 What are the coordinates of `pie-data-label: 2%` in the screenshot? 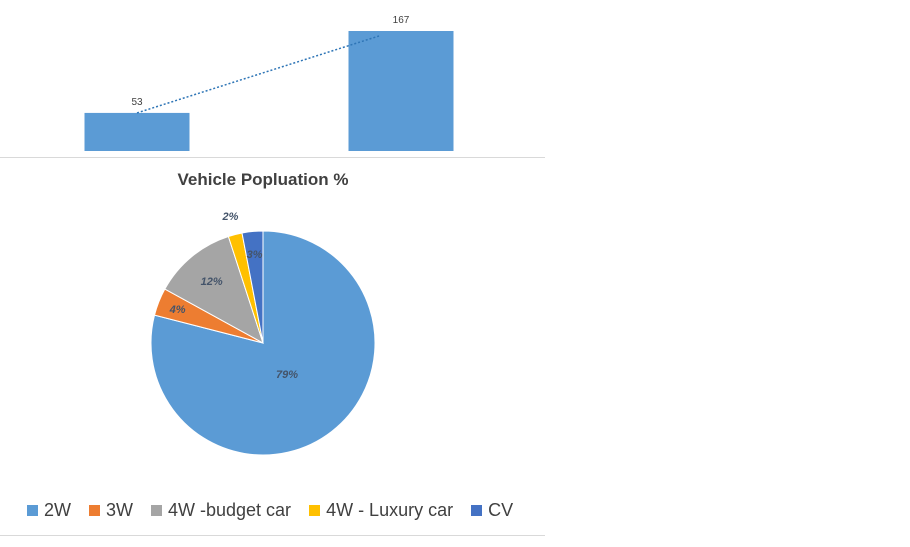 It's located at (229, 217).